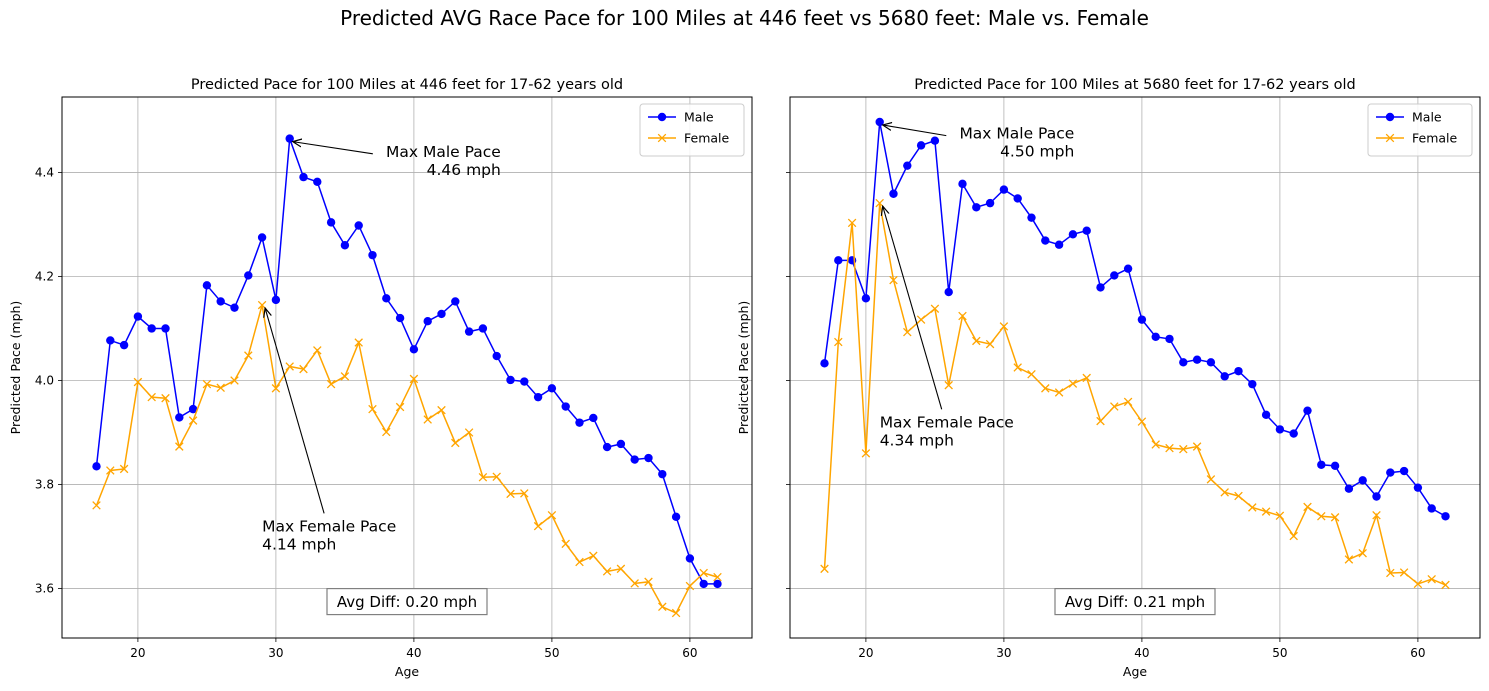 The image size is (1489, 691). Describe the element at coordinates (1390, 117) in the screenshot. I see `legend-marker-male` at that location.